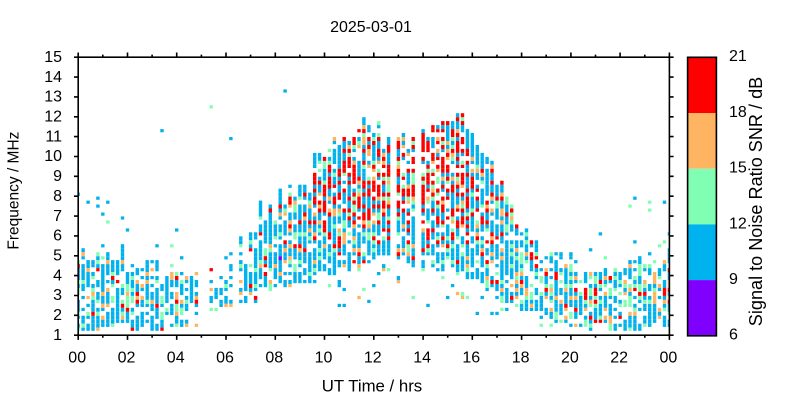 Image resolution: width=800 pixels, height=405 pixels. I want to click on svg-text: 20, so click(570, 358).